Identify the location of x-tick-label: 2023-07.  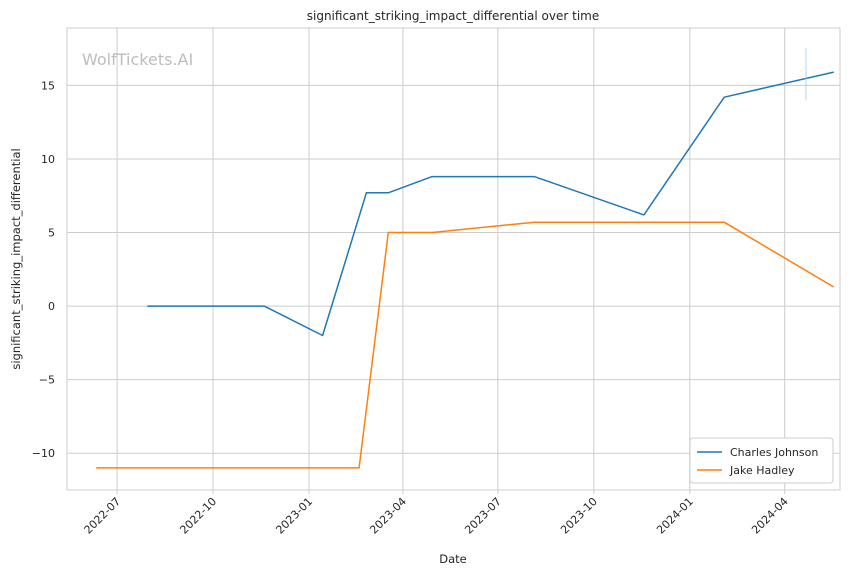
(483, 516).